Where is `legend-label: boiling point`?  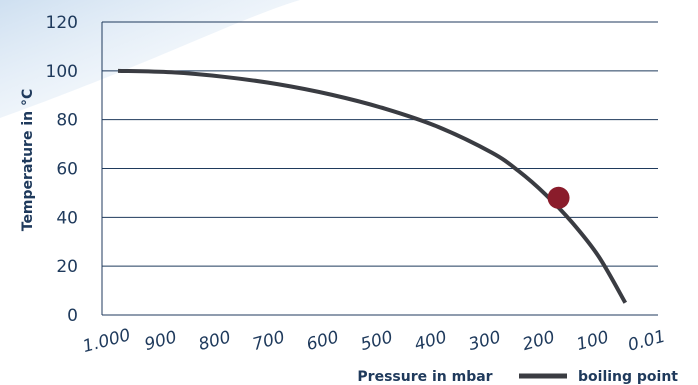 legend-label: boiling point is located at coordinates (628, 377).